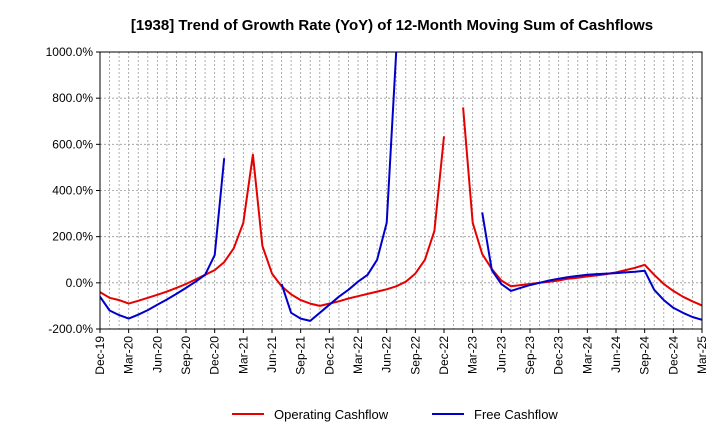  I want to click on x-tick-label: Dec-21, so click(329, 355).